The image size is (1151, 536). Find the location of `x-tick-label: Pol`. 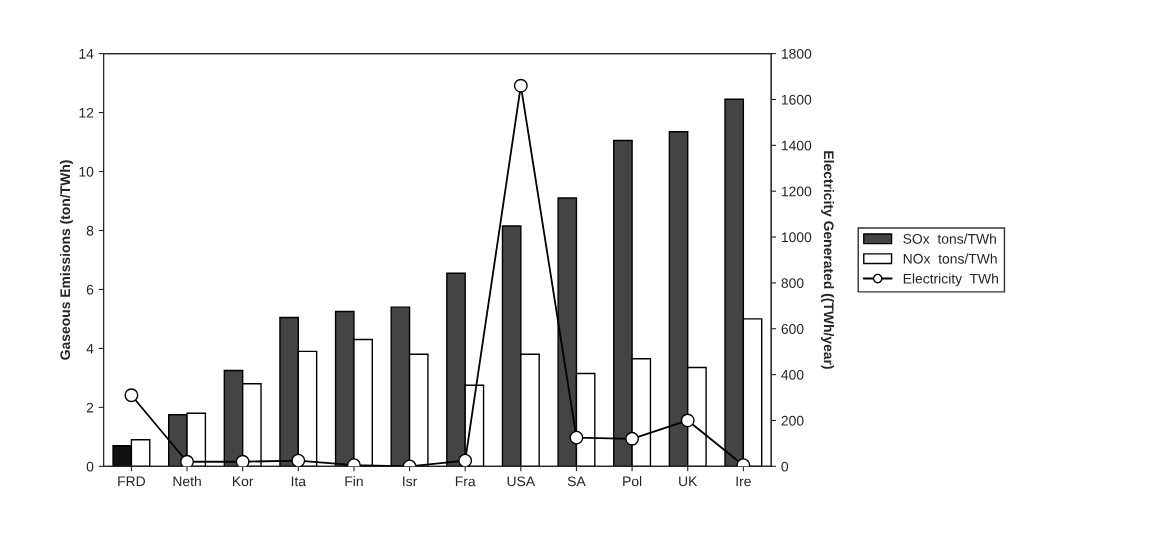

x-tick-label: Pol is located at coordinates (632, 481).